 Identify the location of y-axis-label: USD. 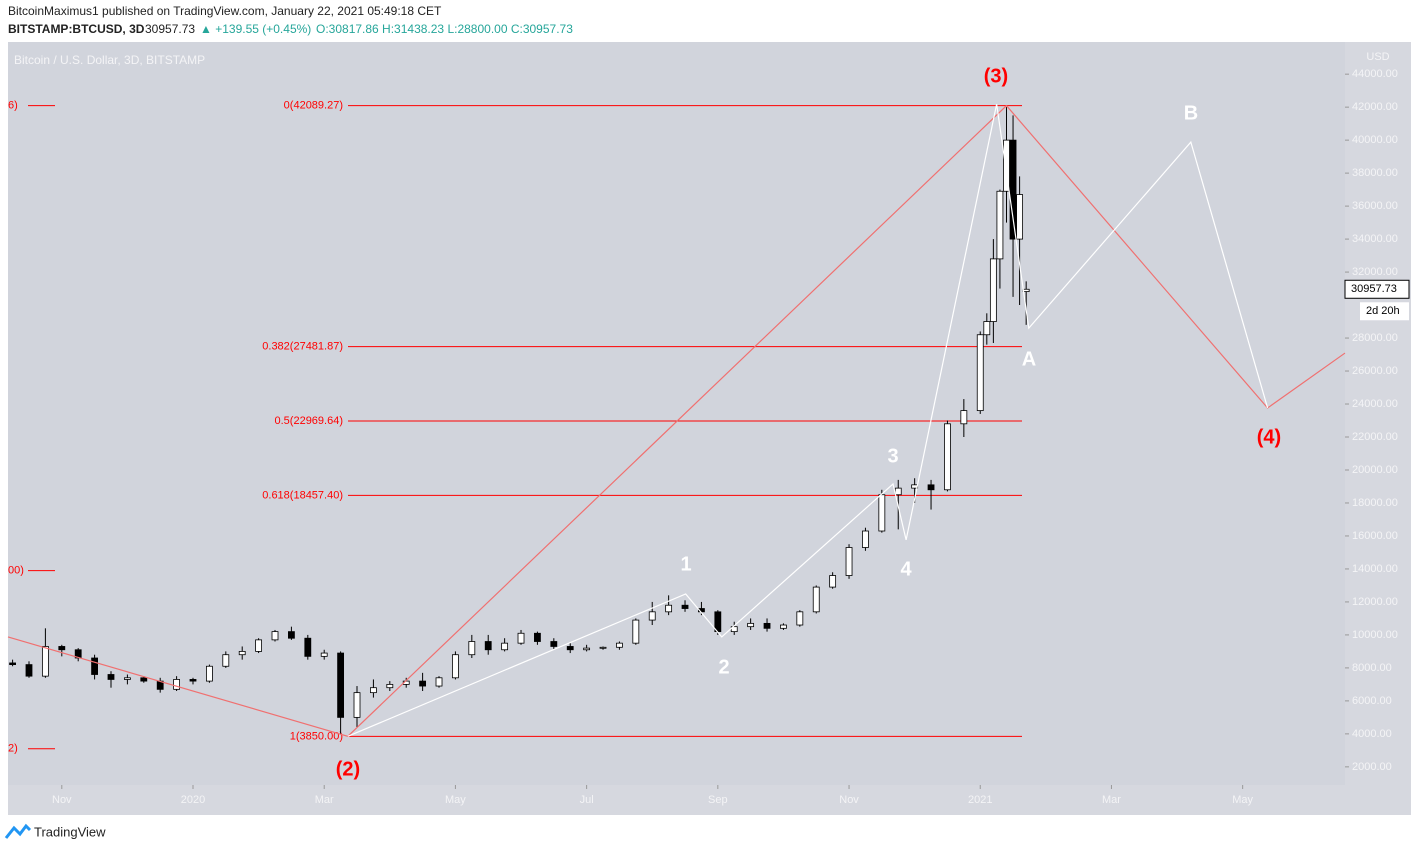
(1377, 57).